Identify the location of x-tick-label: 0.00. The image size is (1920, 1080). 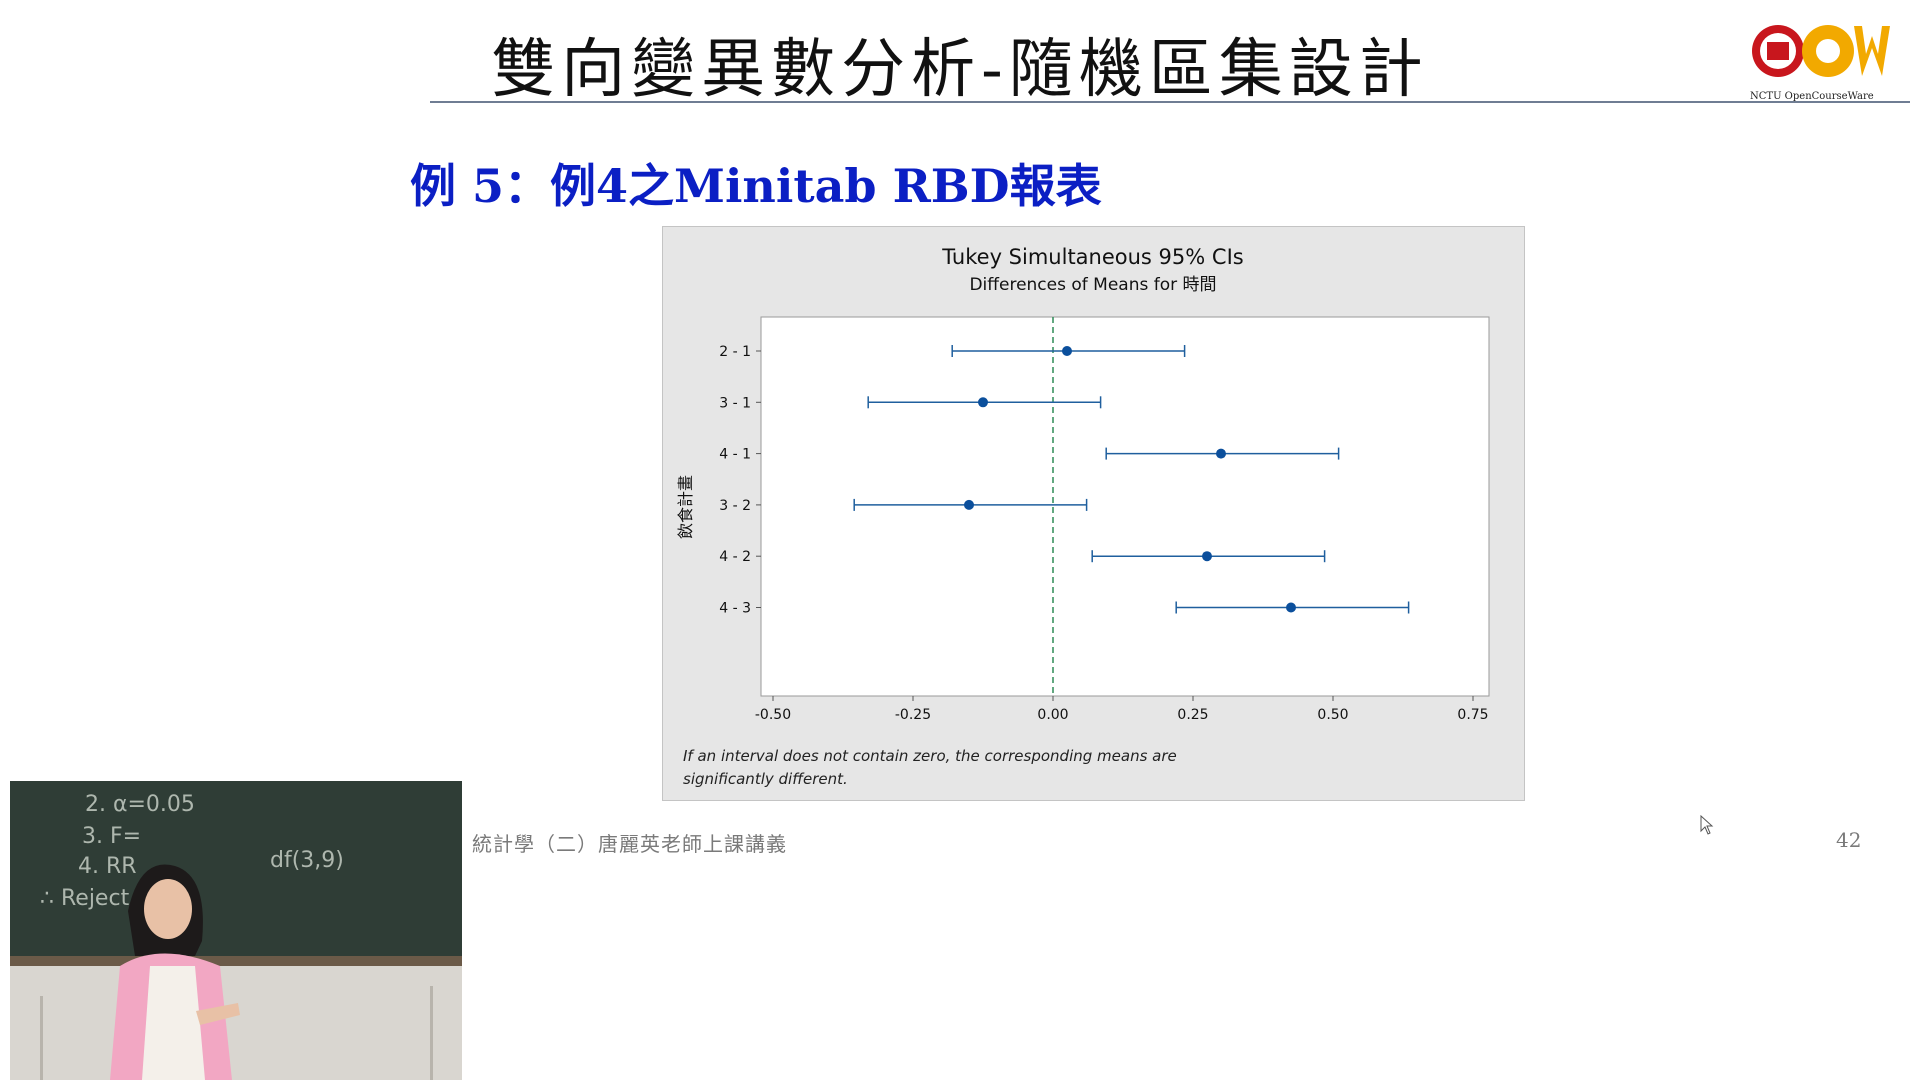
(1052, 715).